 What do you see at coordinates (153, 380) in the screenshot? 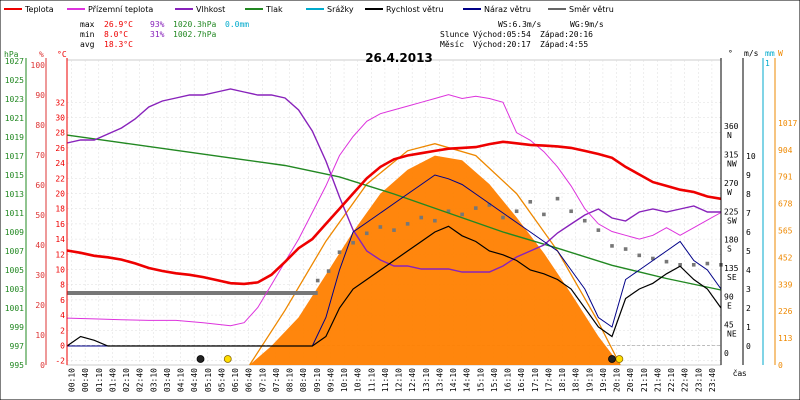
I see `x-tick-label: 03:10` at bounding box center [153, 380].